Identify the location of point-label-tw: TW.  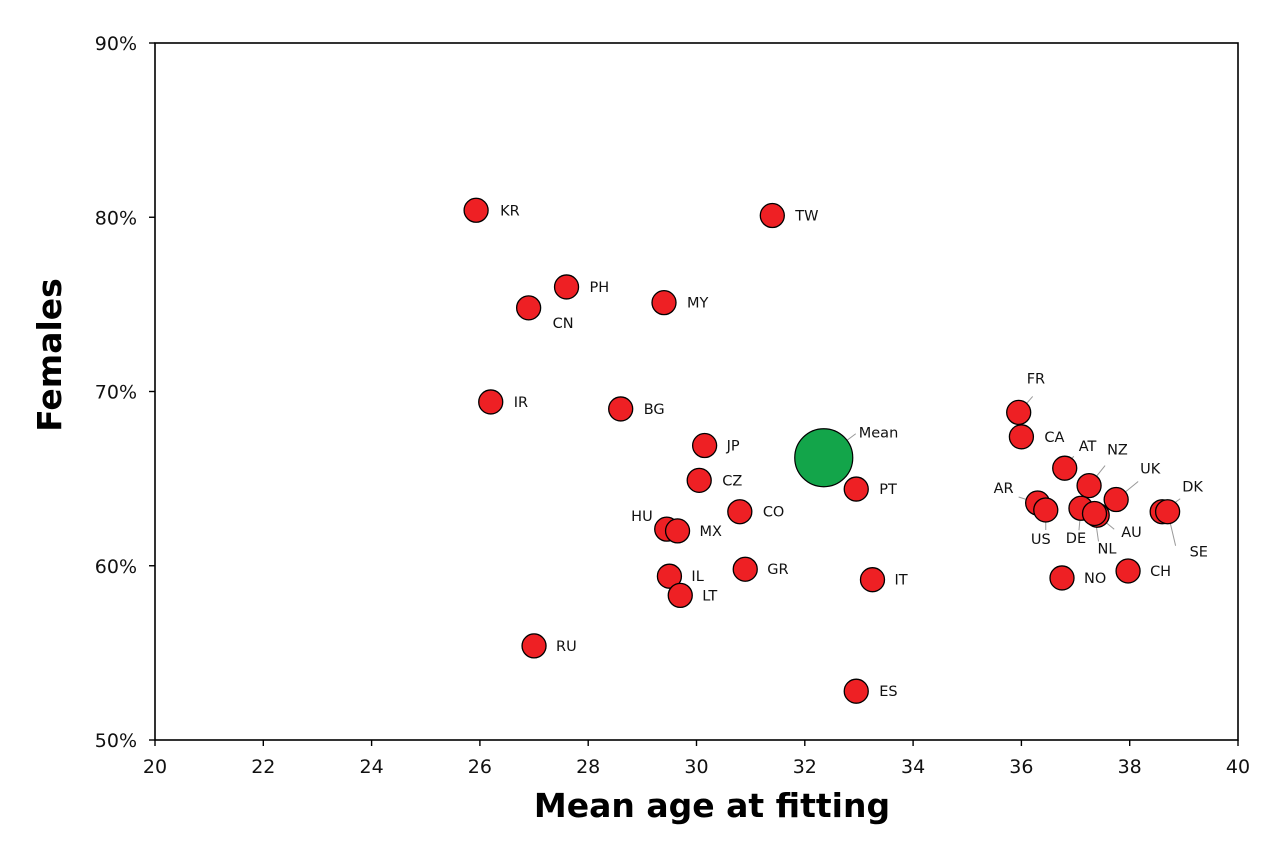
(806, 217).